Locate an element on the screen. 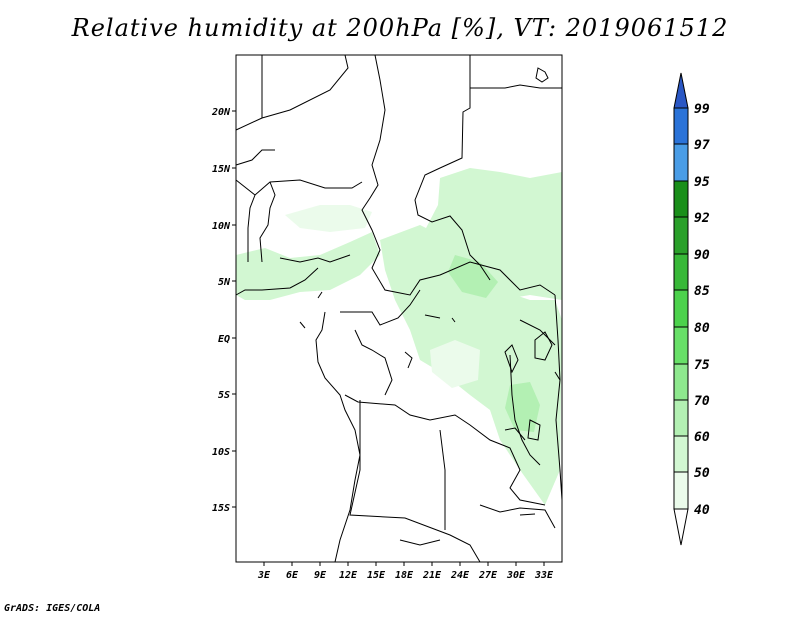  lon-tick-label: 18E is located at coordinates (404, 575).